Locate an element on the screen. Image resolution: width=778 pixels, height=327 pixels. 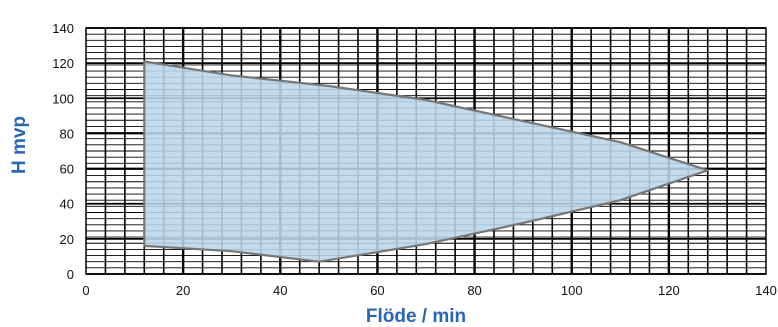
y-tick-label: 40 is located at coordinates (67, 204).